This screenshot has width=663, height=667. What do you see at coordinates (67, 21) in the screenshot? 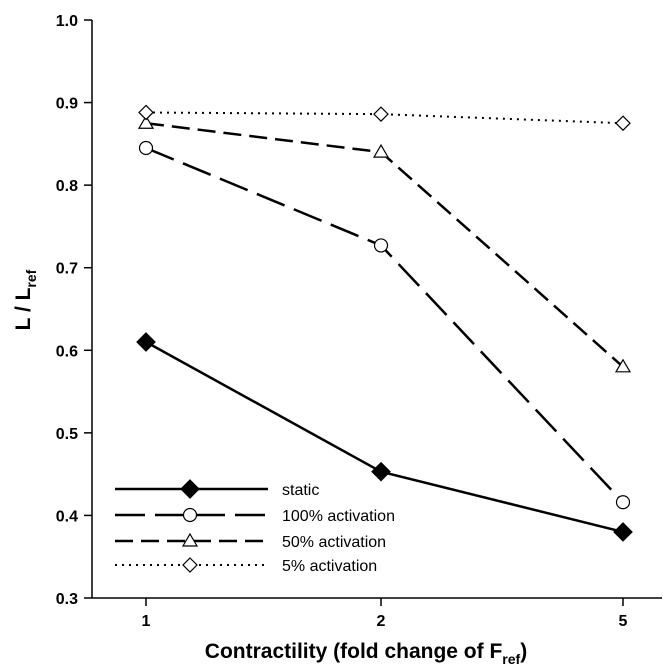
I see `y-tick-label: 1.0` at bounding box center [67, 21].